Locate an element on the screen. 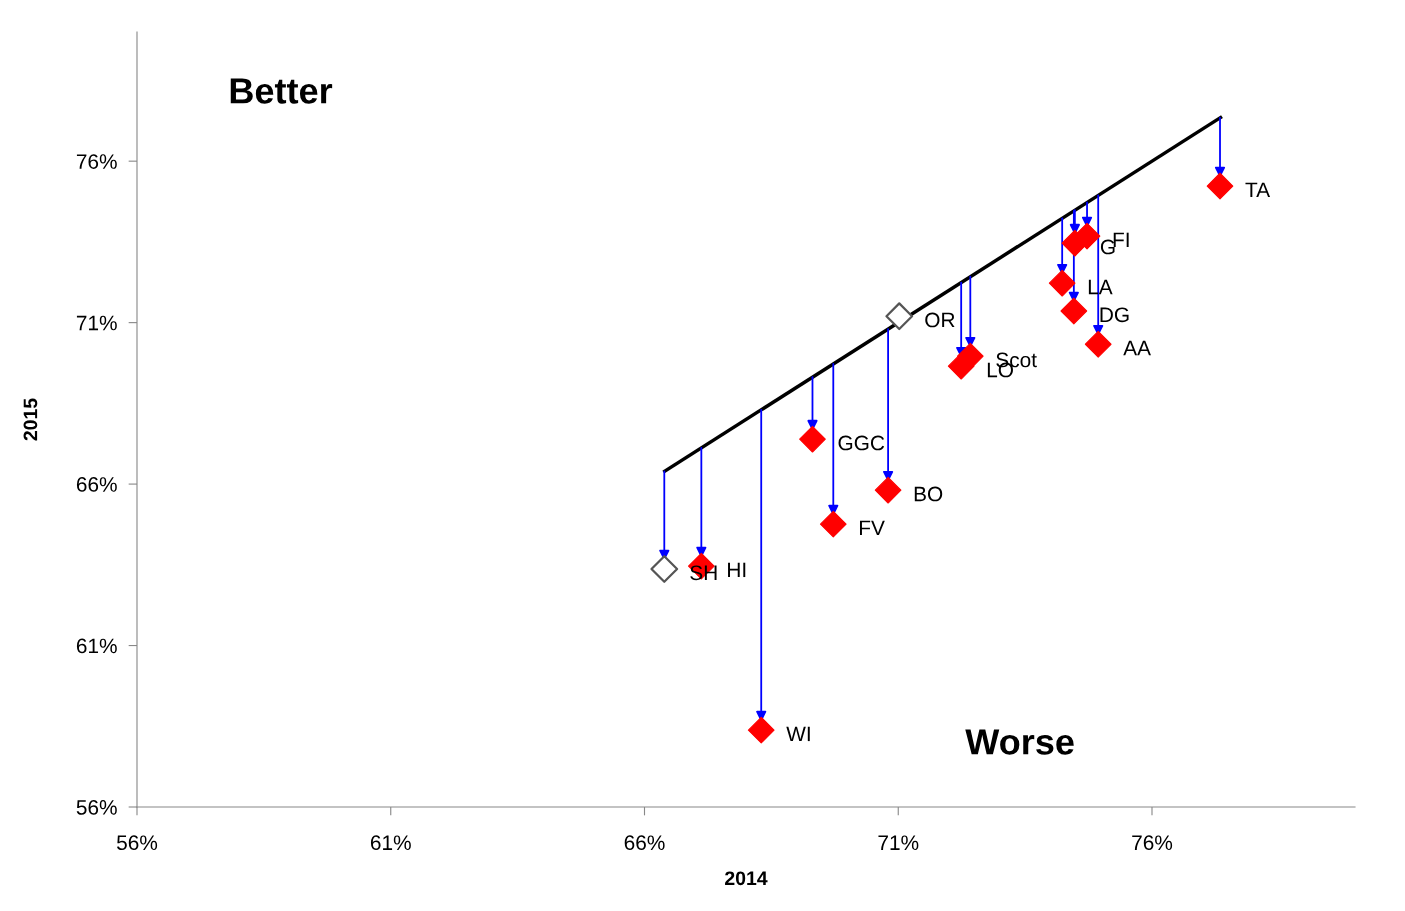 The height and width of the screenshot is (911, 1405). y-tick-label: 56% is located at coordinates (96, 807).